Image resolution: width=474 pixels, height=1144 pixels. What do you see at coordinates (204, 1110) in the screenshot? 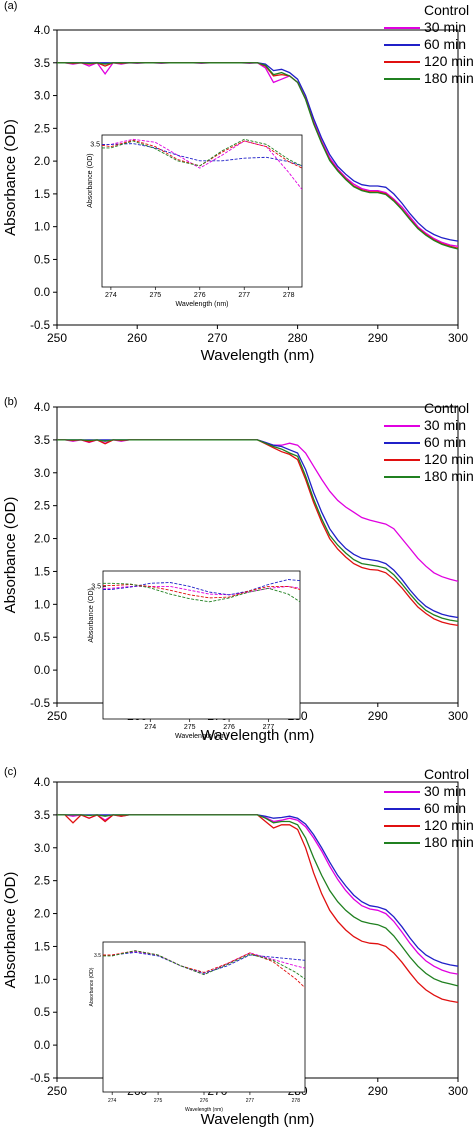
I see `inset-x-axis-label: Wavelength (nm)` at bounding box center [204, 1110].